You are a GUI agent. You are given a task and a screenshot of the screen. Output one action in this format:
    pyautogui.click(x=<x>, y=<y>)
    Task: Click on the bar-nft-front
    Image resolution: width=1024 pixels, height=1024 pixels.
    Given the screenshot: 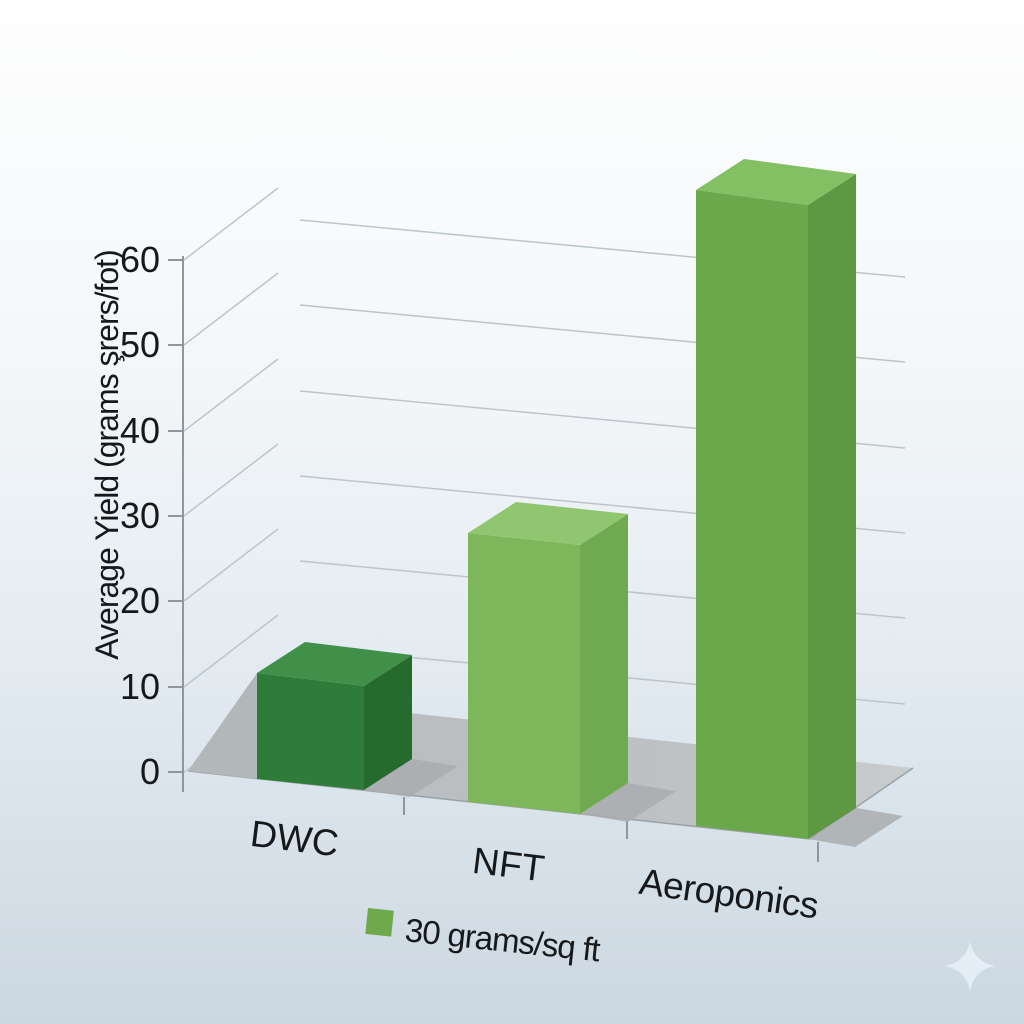 What is the action you would take?
    pyautogui.click(x=524, y=673)
    